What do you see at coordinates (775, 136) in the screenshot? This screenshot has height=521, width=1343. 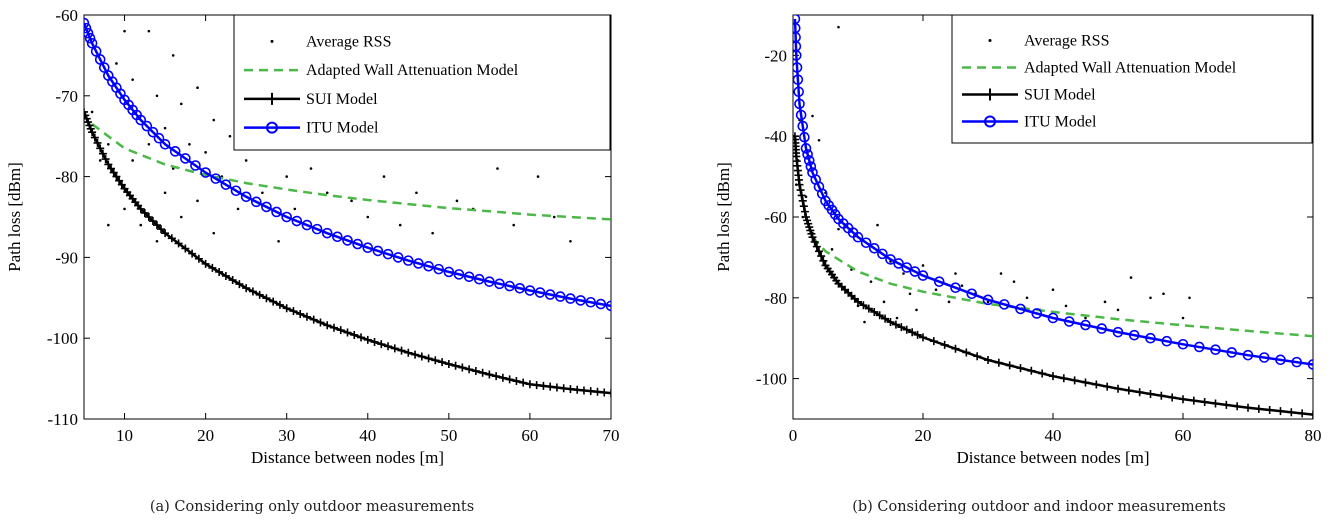 I see `y-tick-label: -40` at bounding box center [775, 136].